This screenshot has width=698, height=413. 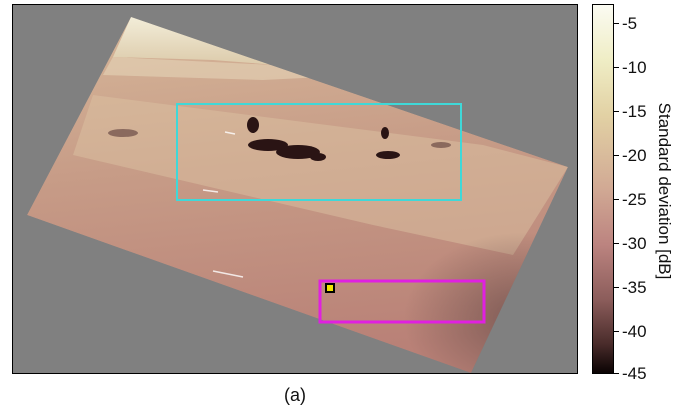 What do you see at coordinates (634, 287) in the screenshot?
I see `colorbar-tick-label: -35` at bounding box center [634, 287].